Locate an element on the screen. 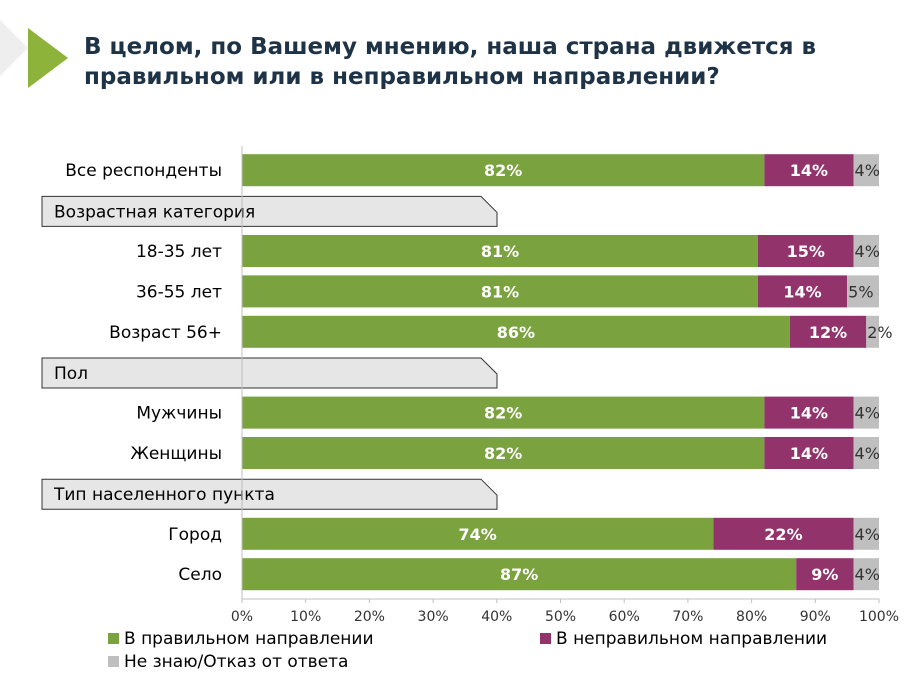  bar-row: Возраст 56+ 86% 12% 2% is located at coordinates (501, 331).